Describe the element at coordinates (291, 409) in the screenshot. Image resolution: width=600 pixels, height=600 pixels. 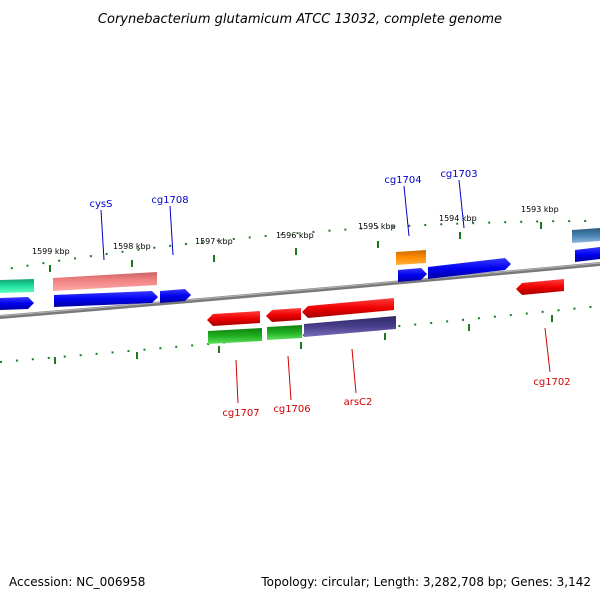
I see `gene-label-cg1706: cg1706` at that location.